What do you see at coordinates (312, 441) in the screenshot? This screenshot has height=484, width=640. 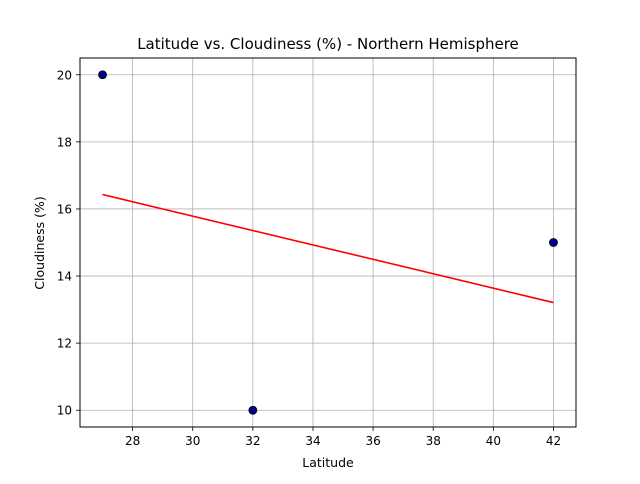 I see `x-tick-label: 34` at bounding box center [312, 441].